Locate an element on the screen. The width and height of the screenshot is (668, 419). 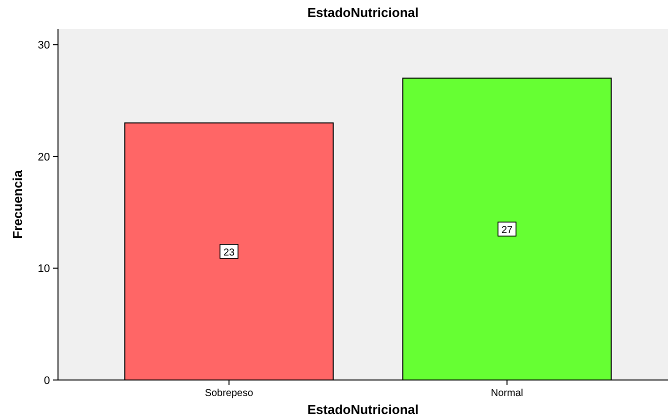
y-tick-label: 20 is located at coordinates (44, 157).